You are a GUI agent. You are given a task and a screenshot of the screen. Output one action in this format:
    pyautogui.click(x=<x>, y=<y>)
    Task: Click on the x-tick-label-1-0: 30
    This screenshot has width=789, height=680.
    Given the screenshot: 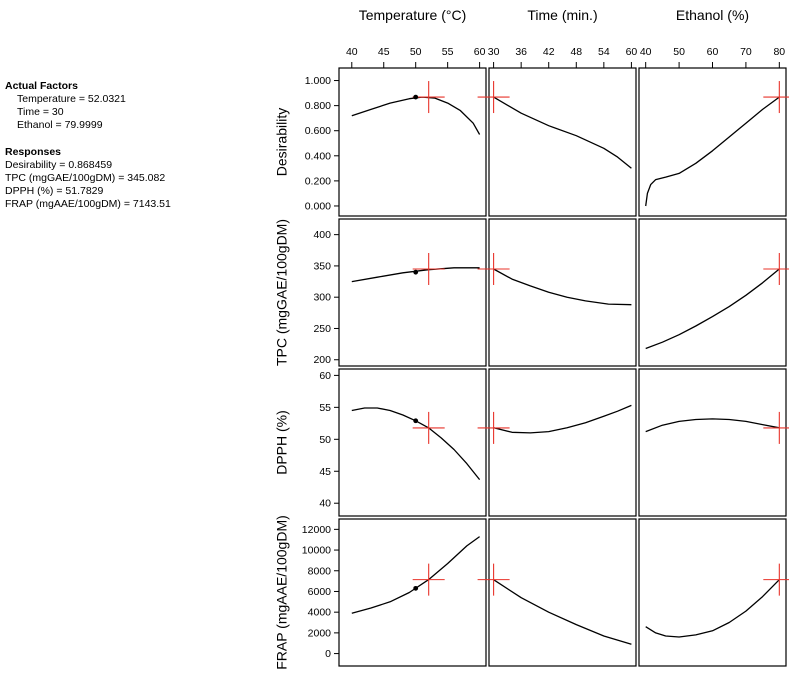 What is the action you would take?
    pyautogui.click(x=494, y=52)
    